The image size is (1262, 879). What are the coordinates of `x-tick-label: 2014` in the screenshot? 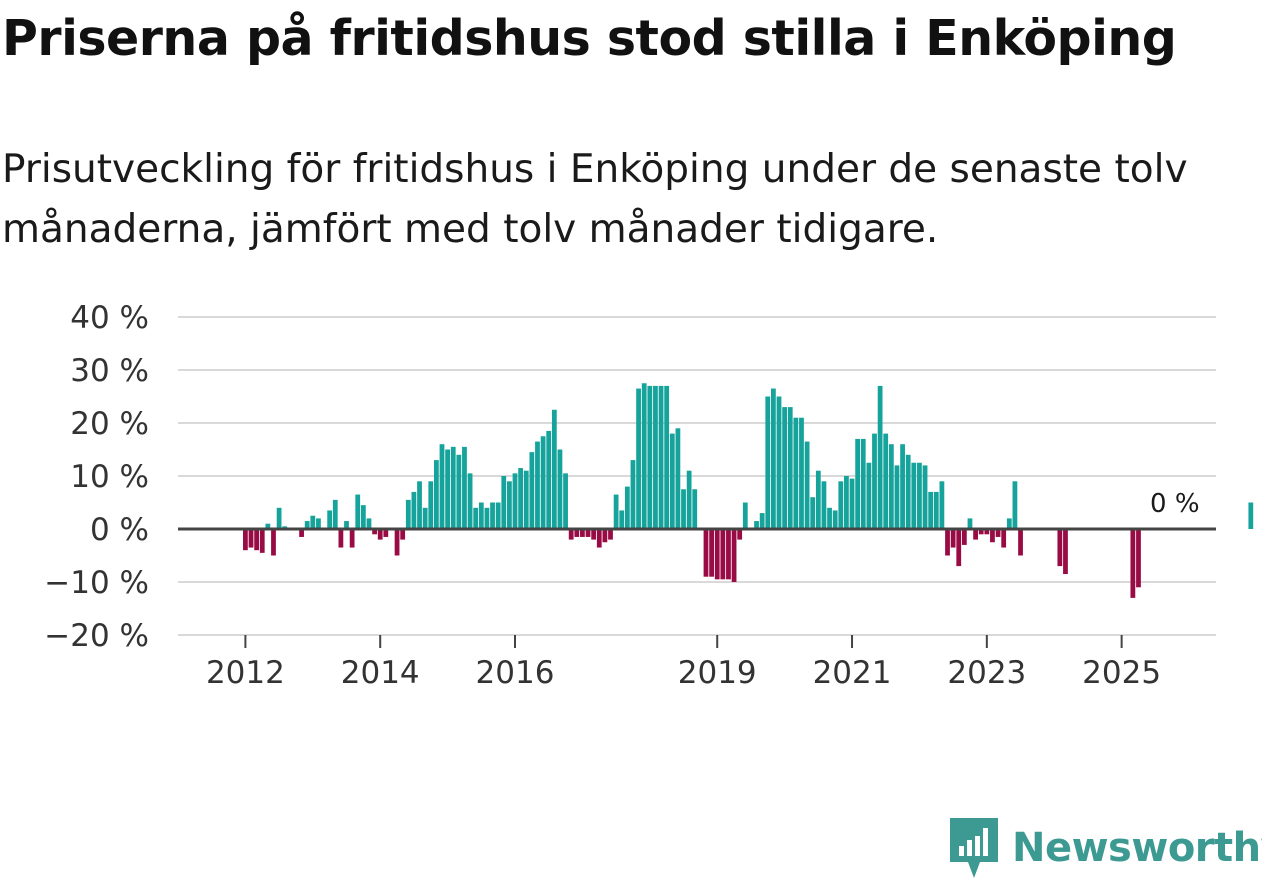 It's located at (380, 673).